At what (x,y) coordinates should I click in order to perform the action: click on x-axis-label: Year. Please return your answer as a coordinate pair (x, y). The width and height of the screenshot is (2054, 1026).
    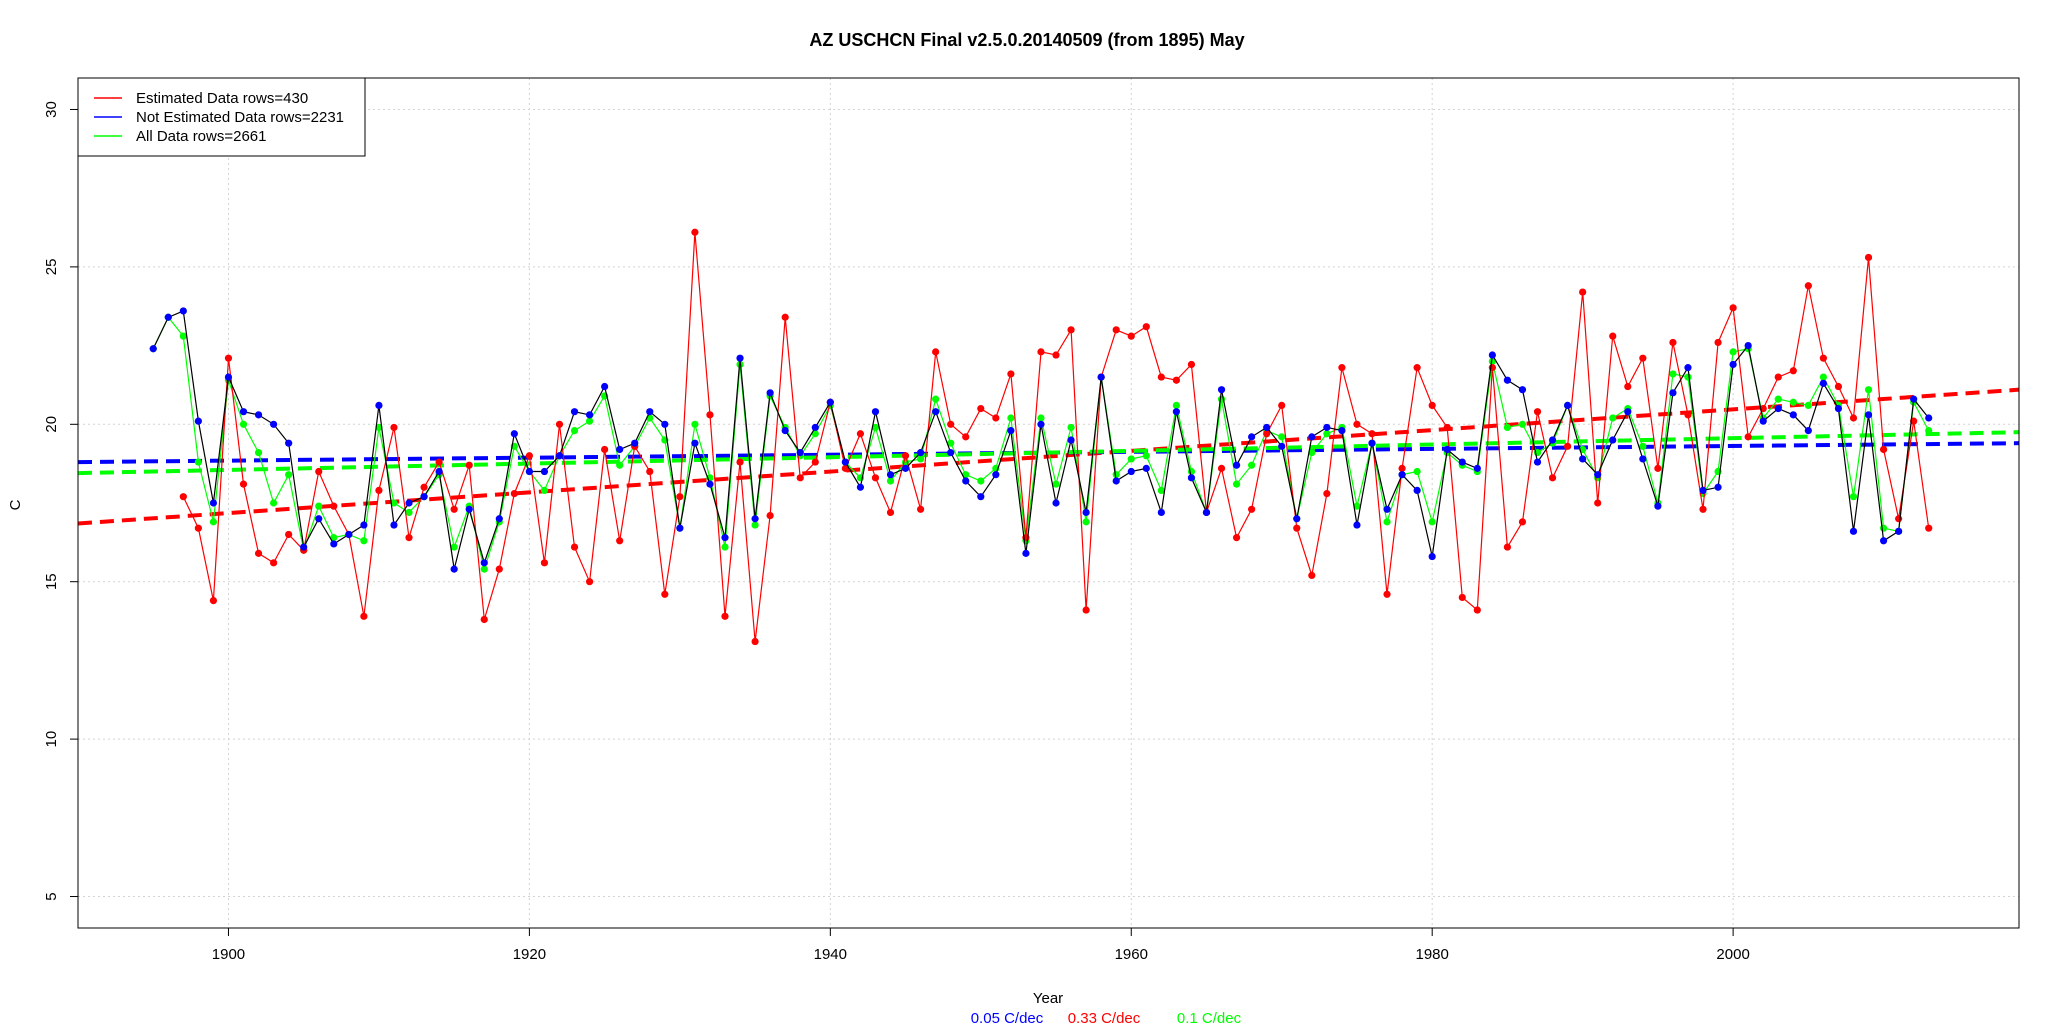
    Looking at the image, I should click on (1048, 998).